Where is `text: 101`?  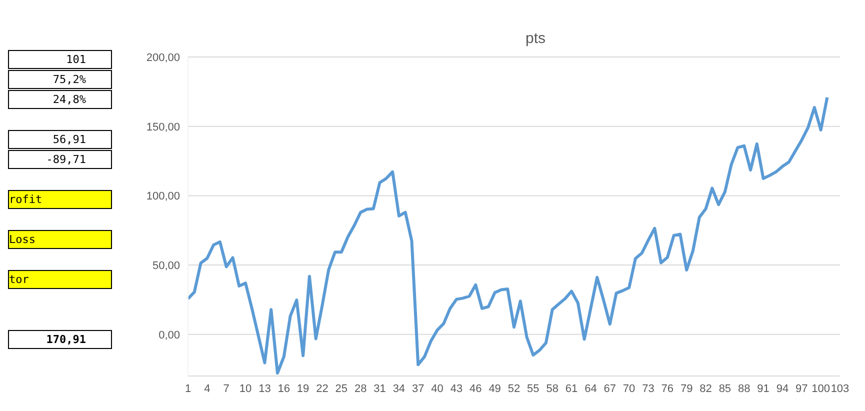
text: 101 is located at coordinates (60, 59).